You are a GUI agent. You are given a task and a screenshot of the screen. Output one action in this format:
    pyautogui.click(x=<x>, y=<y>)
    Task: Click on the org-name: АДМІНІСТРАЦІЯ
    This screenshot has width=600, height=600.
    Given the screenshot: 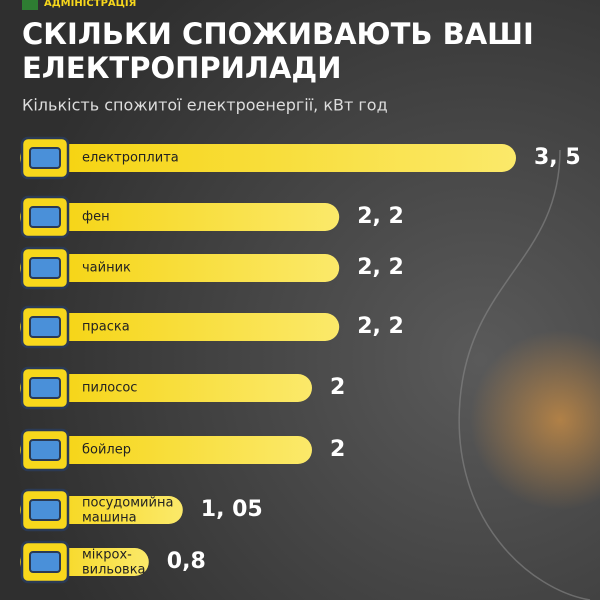 What is the action you would take?
    pyautogui.click(x=90, y=4)
    